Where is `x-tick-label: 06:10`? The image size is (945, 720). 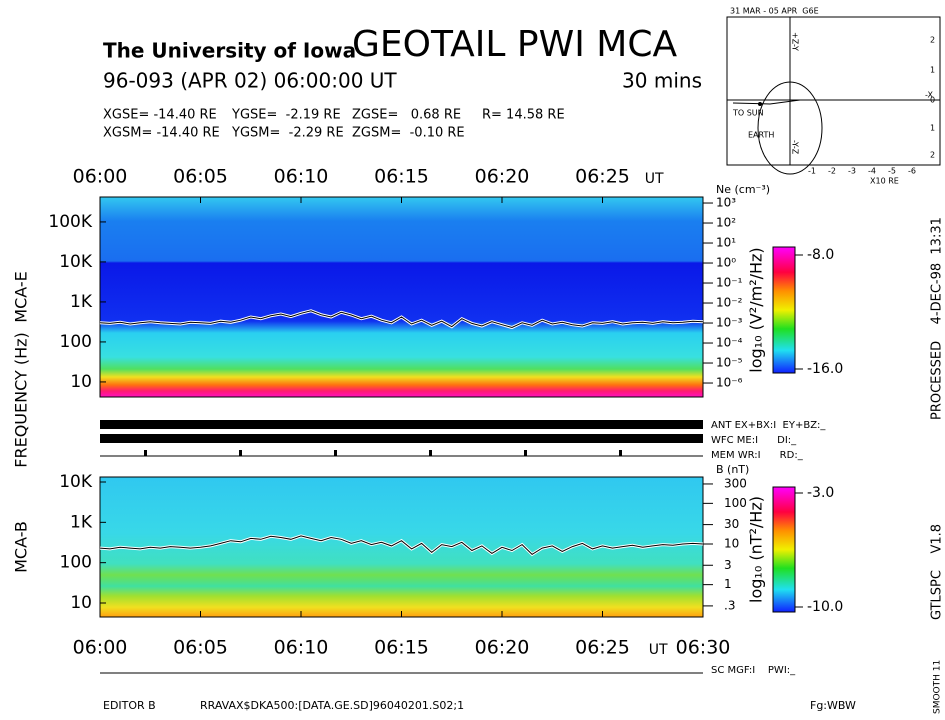
x-tick-label: 06:10 is located at coordinates (301, 648).